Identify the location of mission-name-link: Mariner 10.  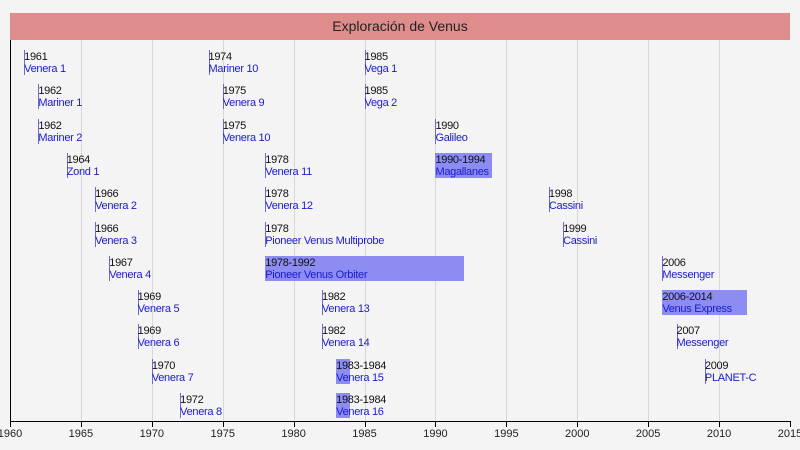
(233, 69).